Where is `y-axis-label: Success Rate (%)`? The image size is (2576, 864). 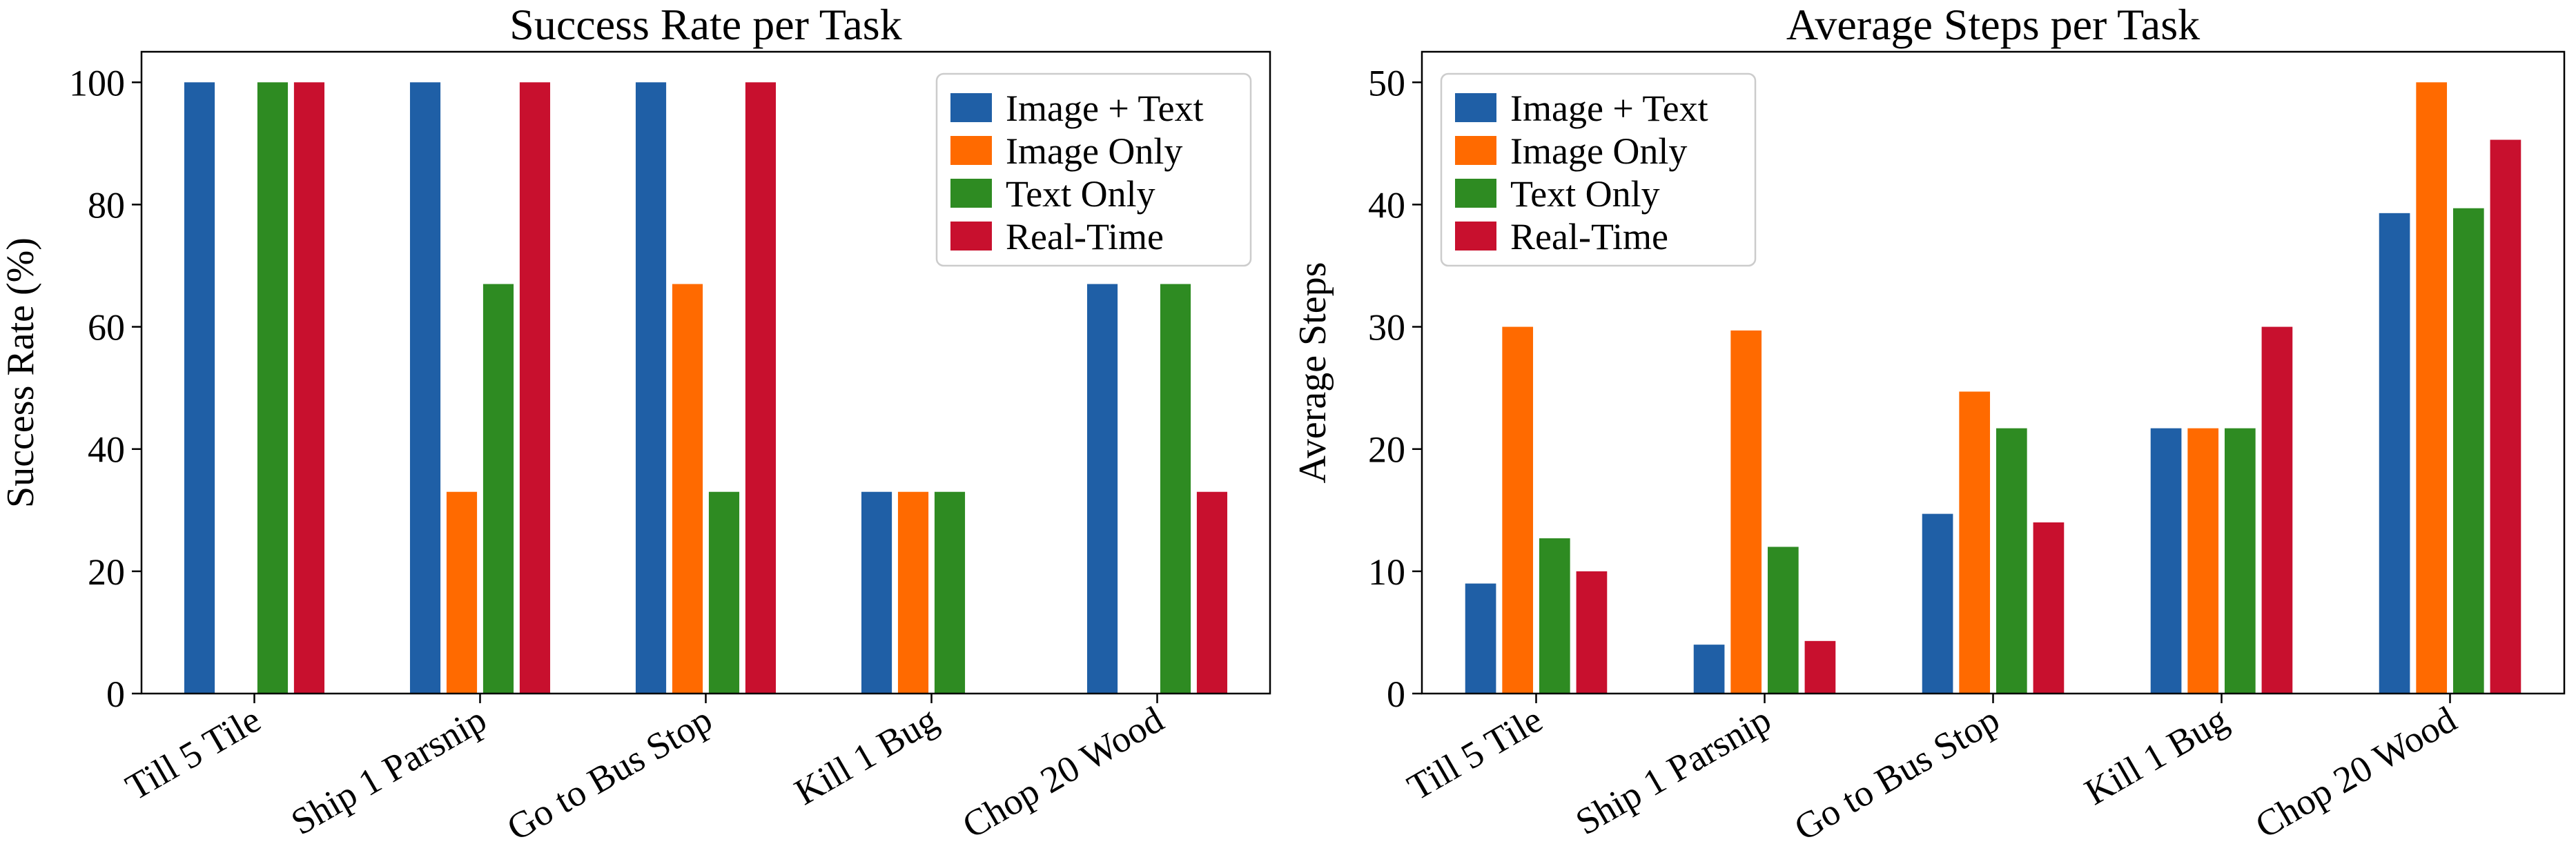 y-axis-label: Success Rate (%) is located at coordinates (21, 372).